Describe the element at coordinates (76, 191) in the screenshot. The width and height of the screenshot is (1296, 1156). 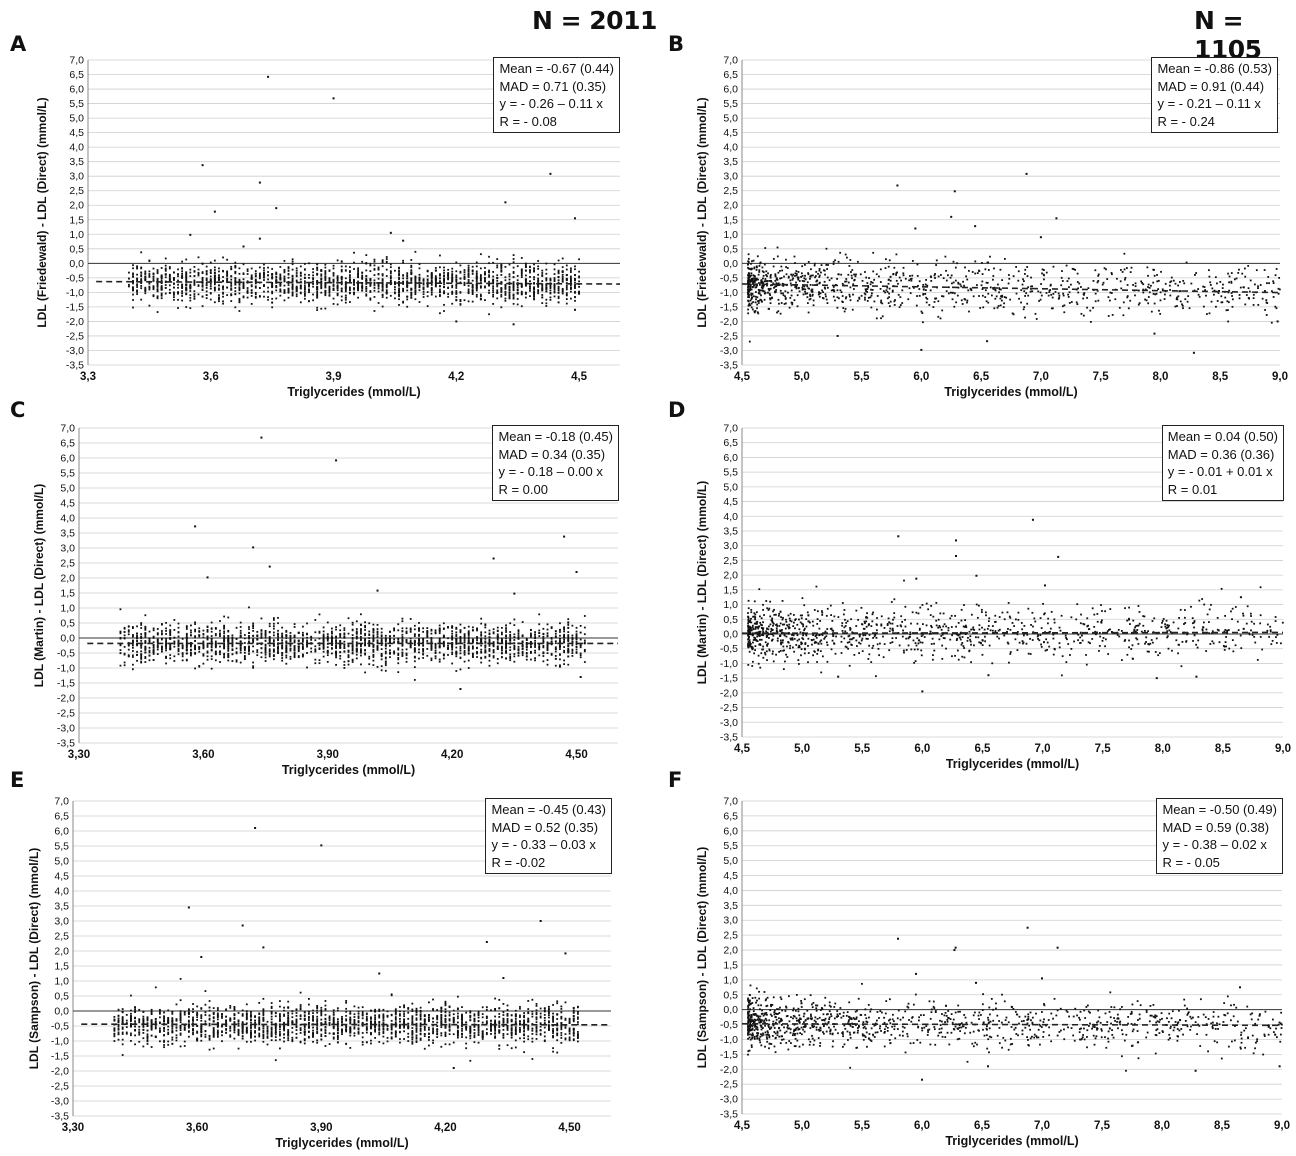
I see `y-tick-label-a-9: 2,5` at that location.